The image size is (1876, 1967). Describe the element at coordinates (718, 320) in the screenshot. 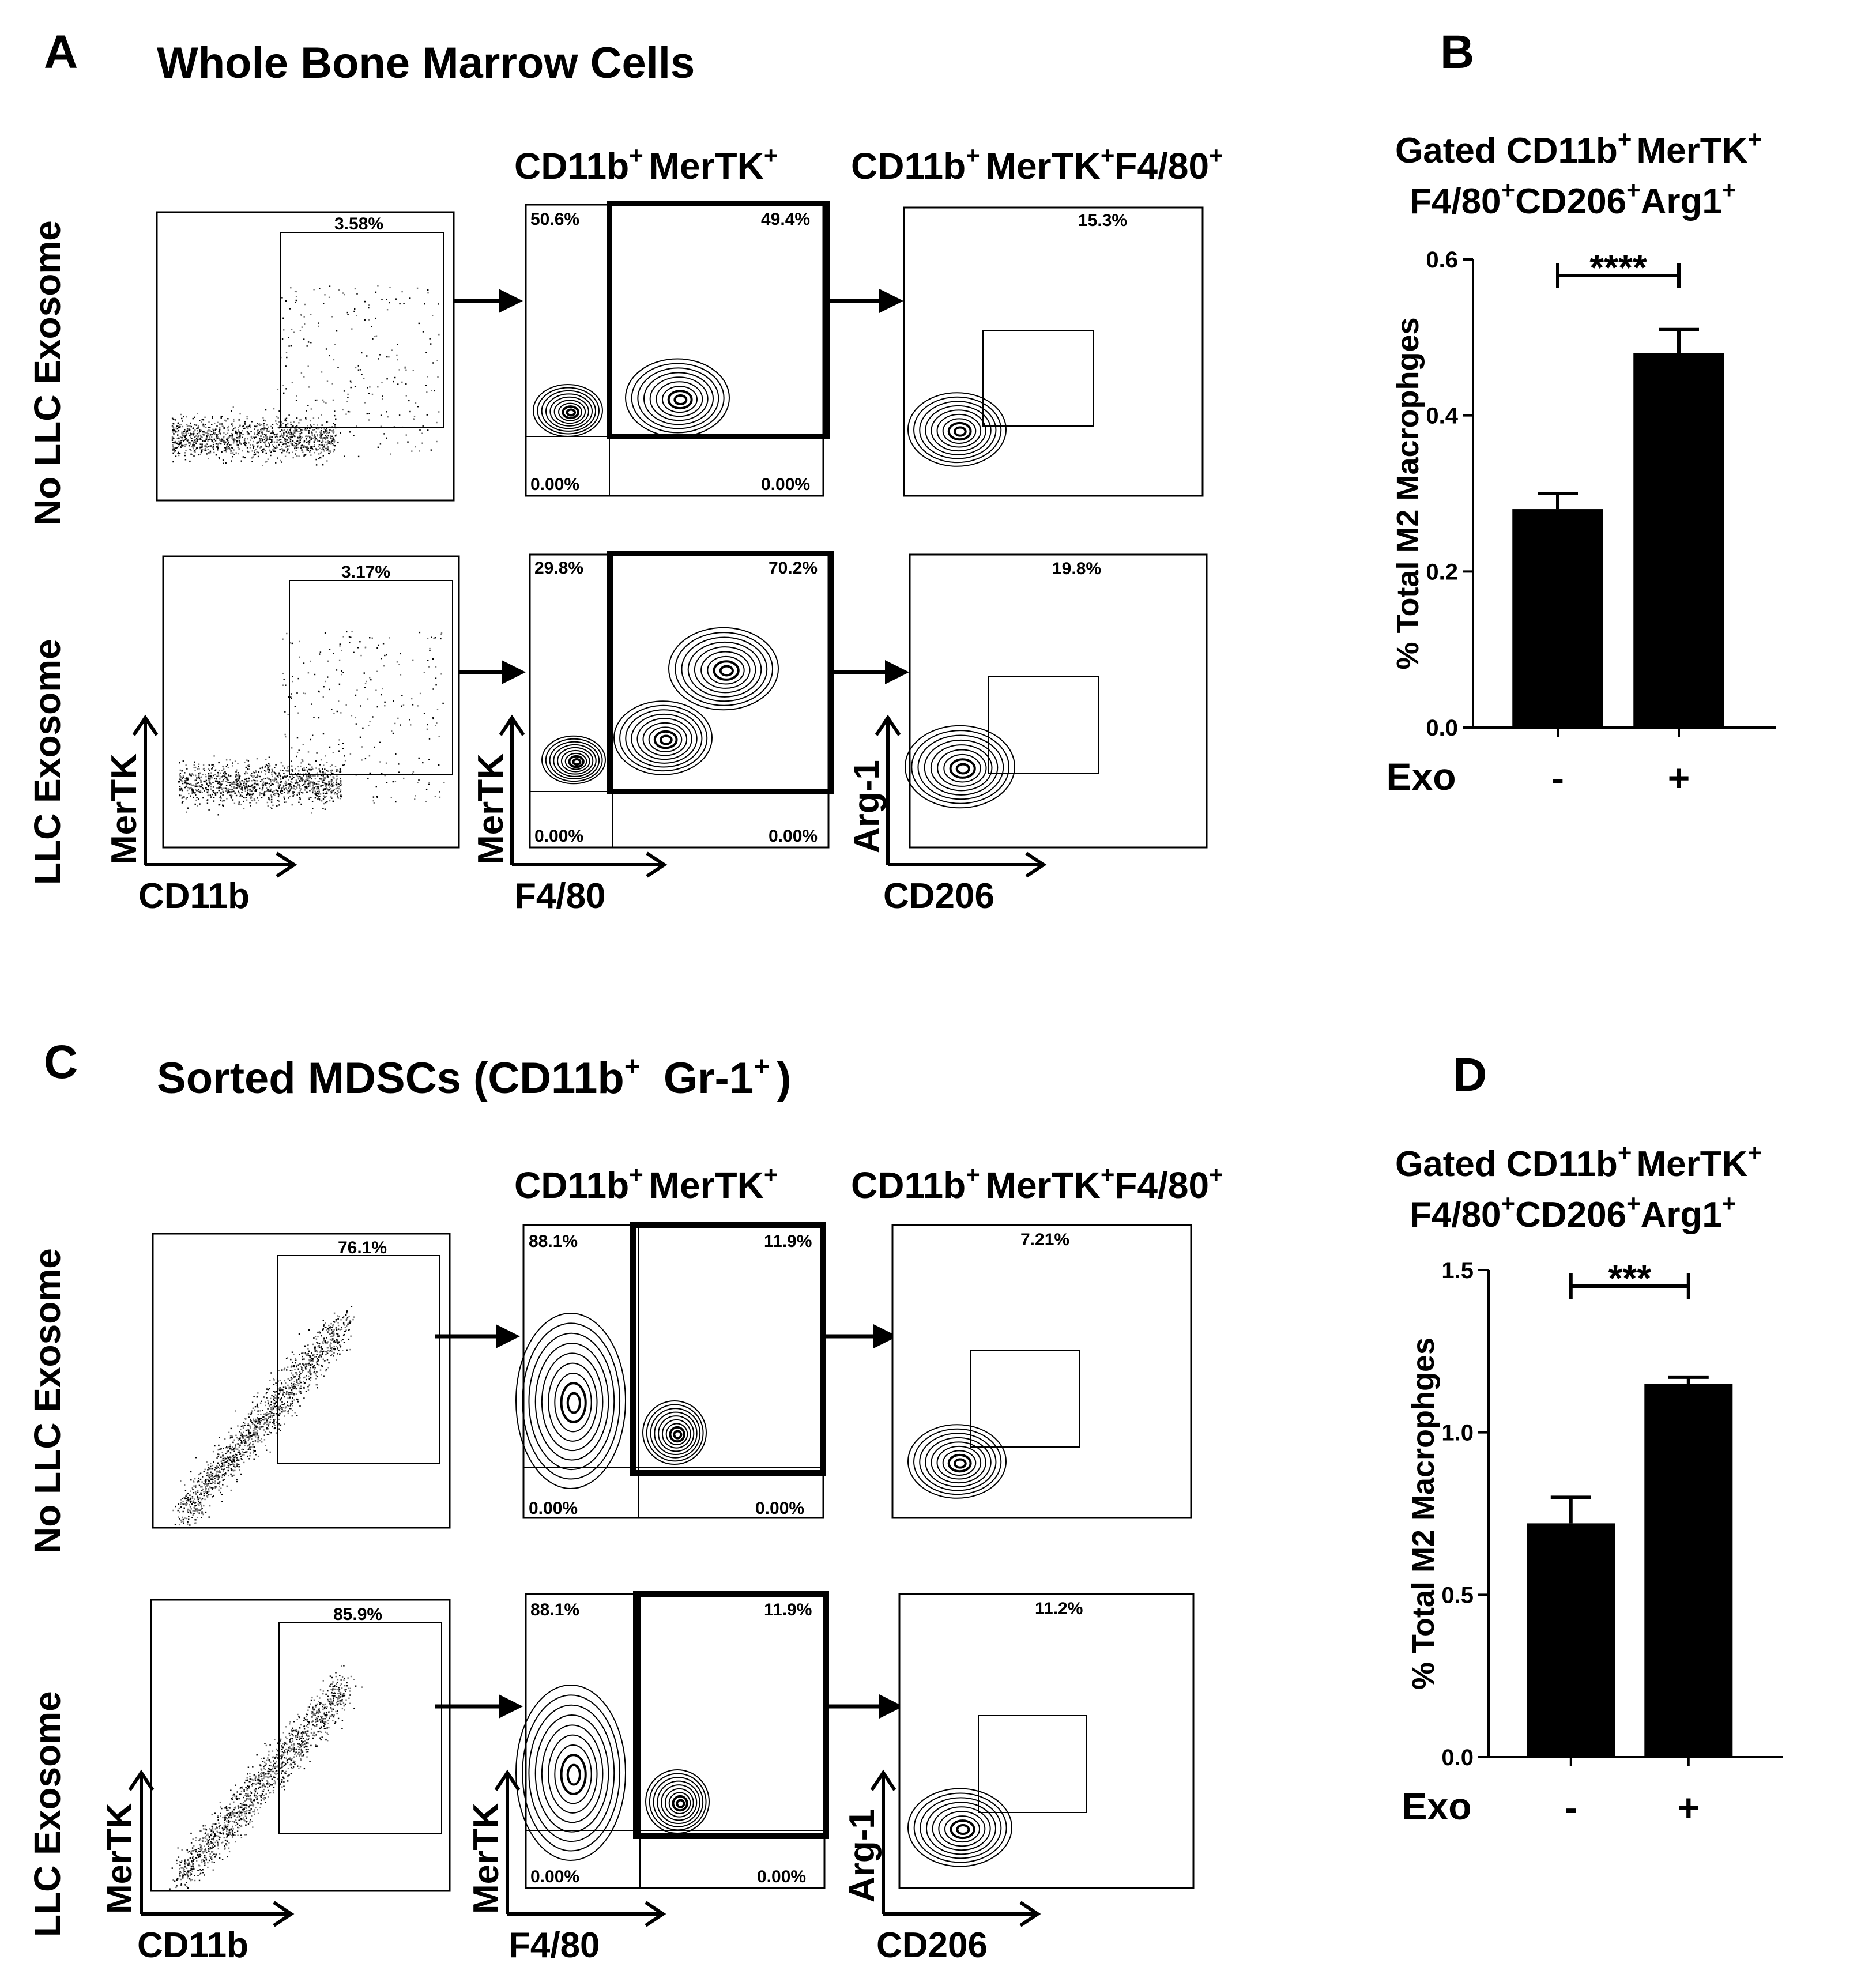

I see `mertk-positive-gate` at that location.